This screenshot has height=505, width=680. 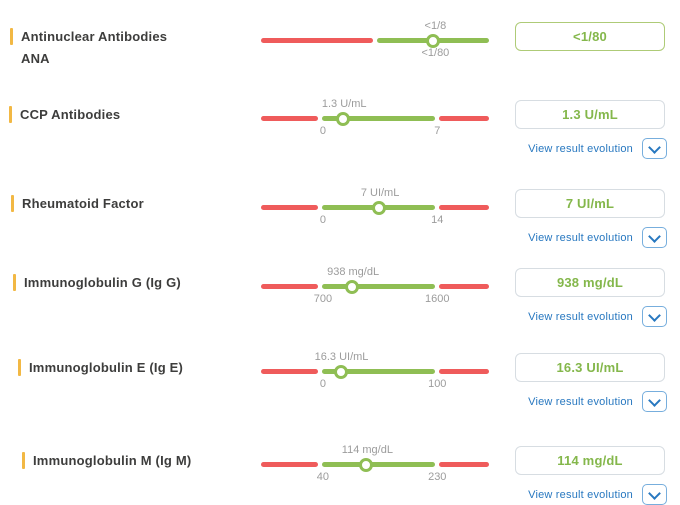 What do you see at coordinates (590, 460) in the screenshot?
I see `result-value-box: 114 mg/dL` at bounding box center [590, 460].